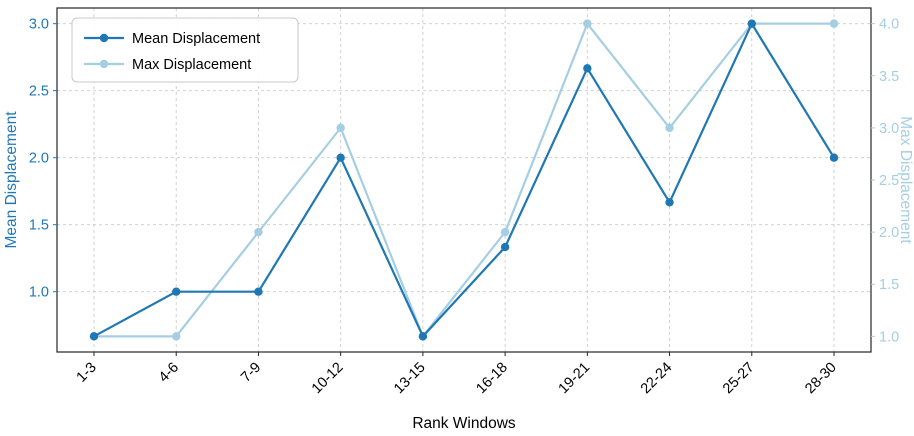  Describe the element at coordinates (889, 285) in the screenshot. I see `right-tick-label: 1.5` at that location.